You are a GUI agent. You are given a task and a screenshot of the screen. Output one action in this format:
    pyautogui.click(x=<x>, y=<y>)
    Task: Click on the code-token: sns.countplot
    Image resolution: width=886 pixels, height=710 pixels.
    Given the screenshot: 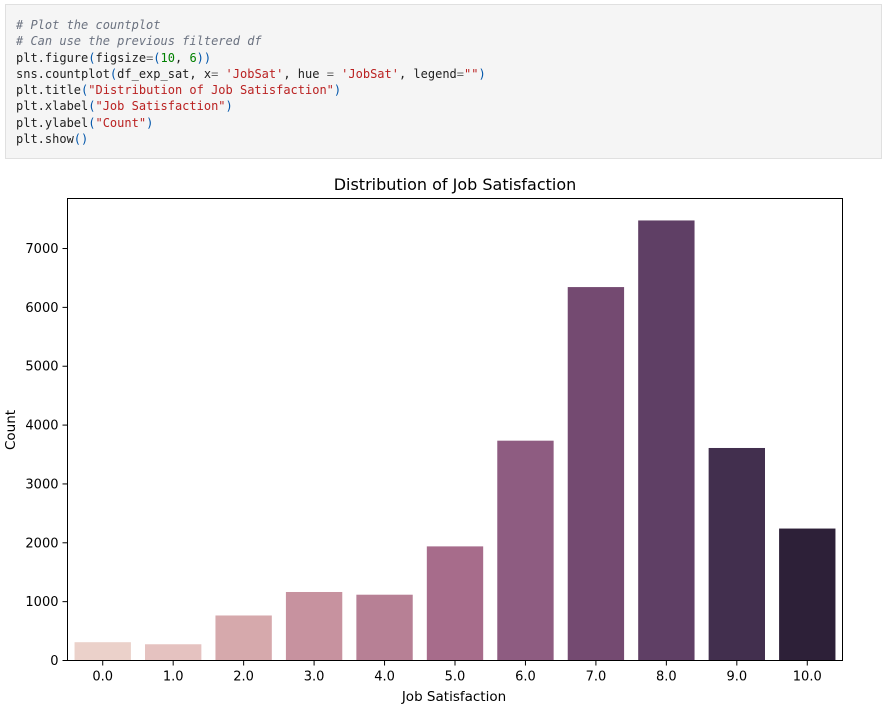 What is the action you would take?
    pyautogui.click(x=63, y=73)
    